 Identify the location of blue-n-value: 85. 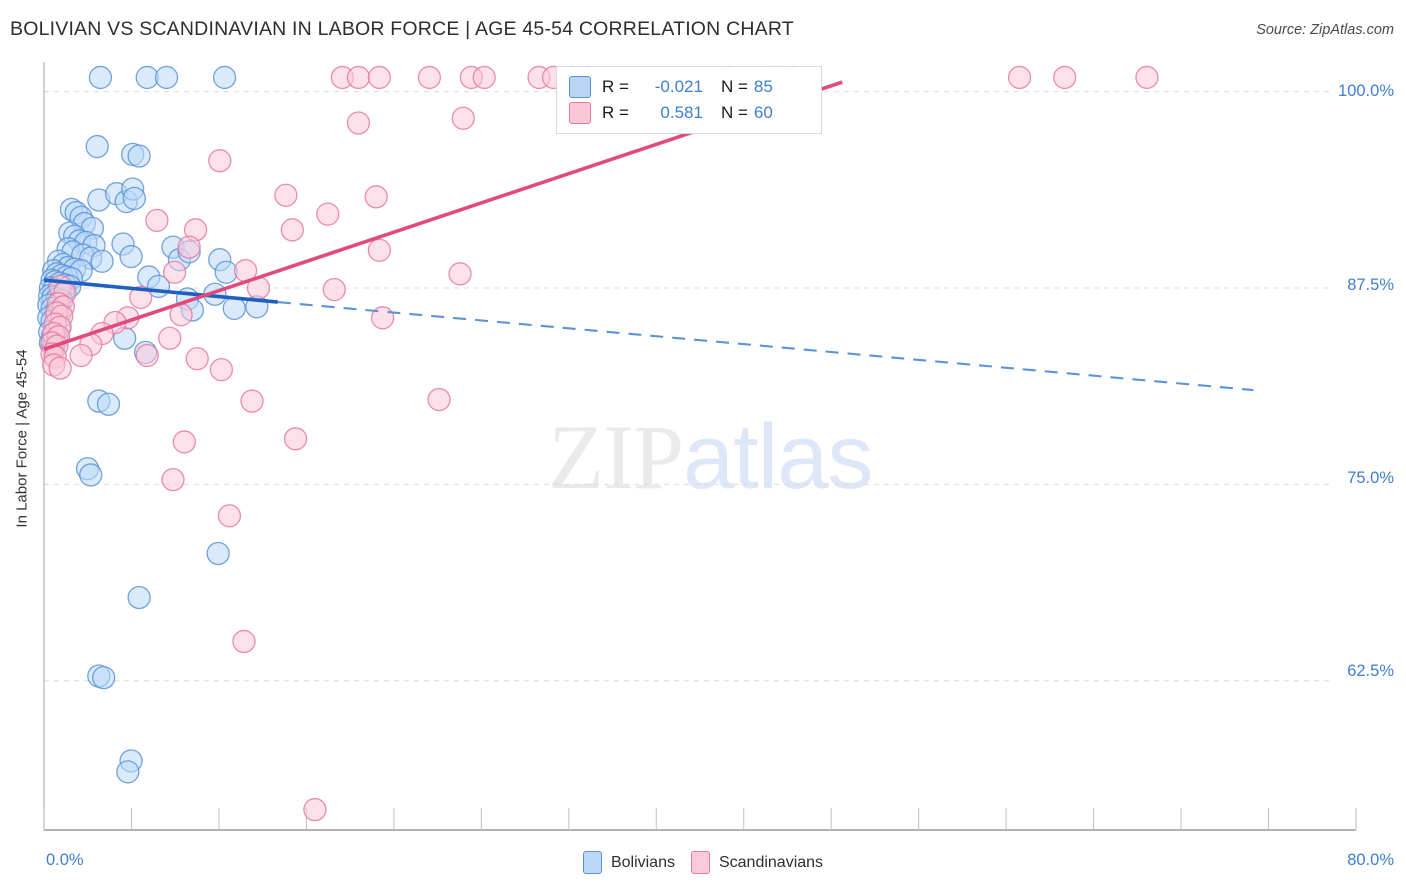
(763, 86).